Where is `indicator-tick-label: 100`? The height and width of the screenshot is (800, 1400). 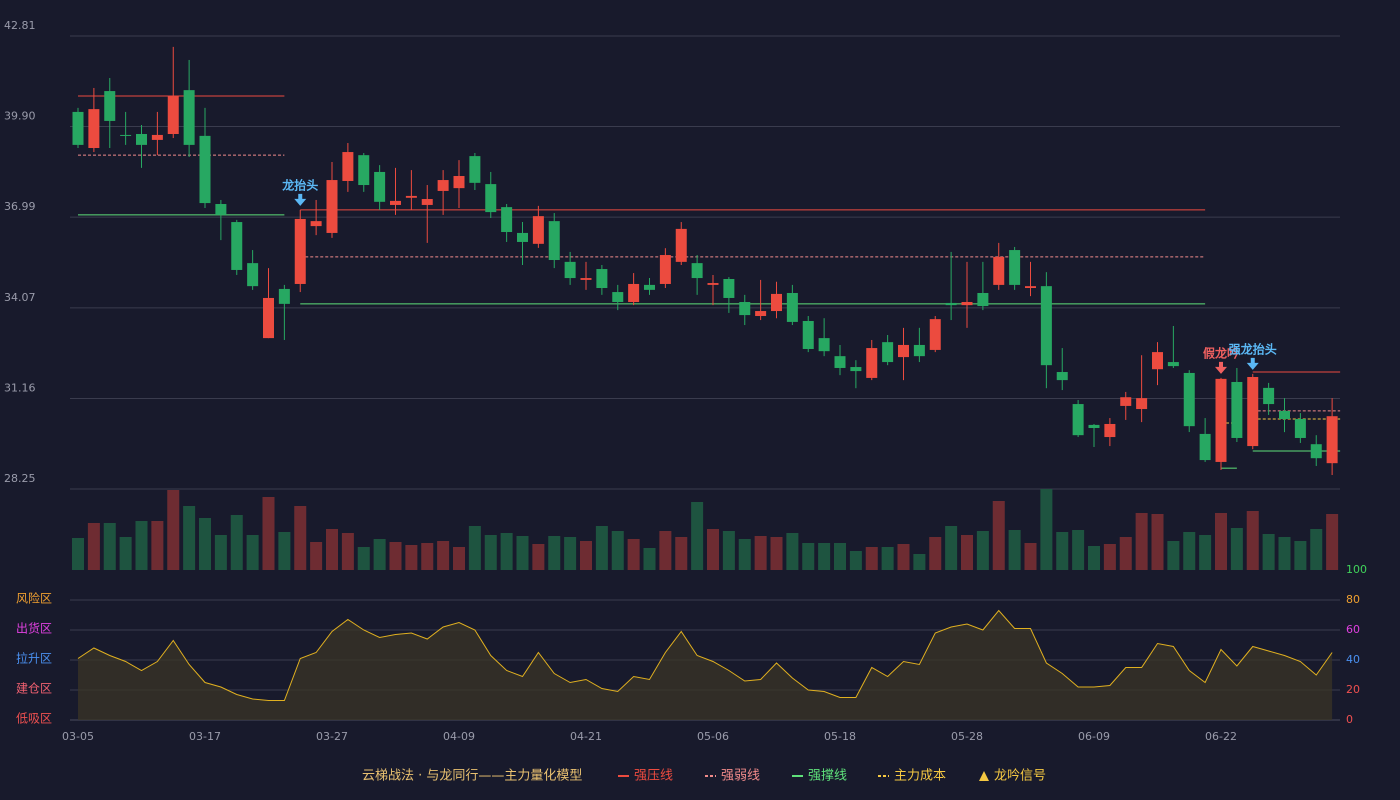 indicator-tick-label: 100 is located at coordinates (1356, 569).